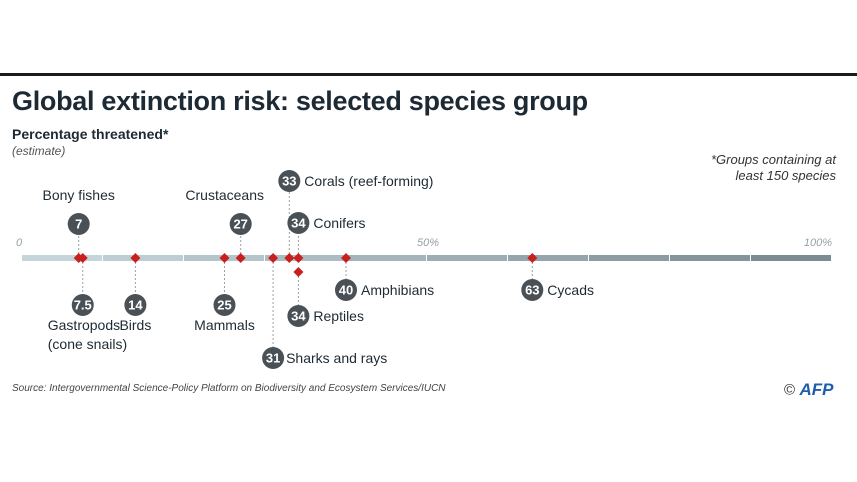 Image resolution: width=857 pixels, height=482 pixels. Describe the element at coordinates (135, 258) in the screenshot. I see `marker-birds` at that location.